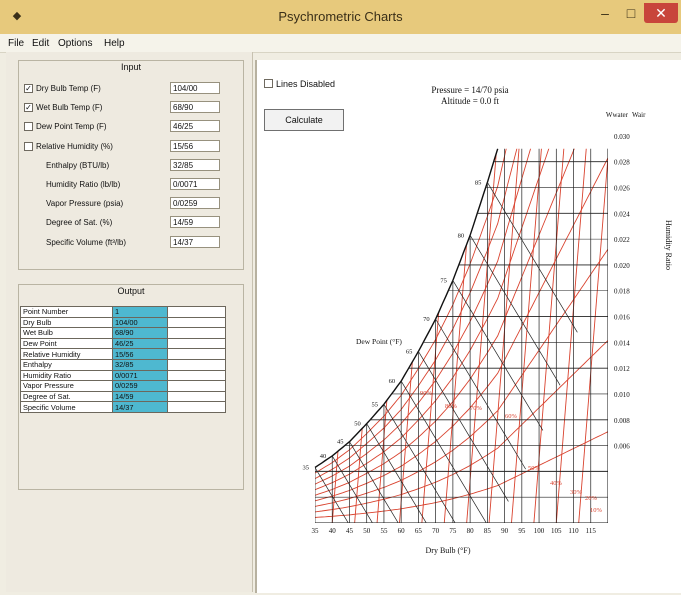 The width and height of the screenshot is (681, 595). What do you see at coordinates (75, 43) in the screenshot?
I see `menu-options: Options` at bounding box center [75, 43].